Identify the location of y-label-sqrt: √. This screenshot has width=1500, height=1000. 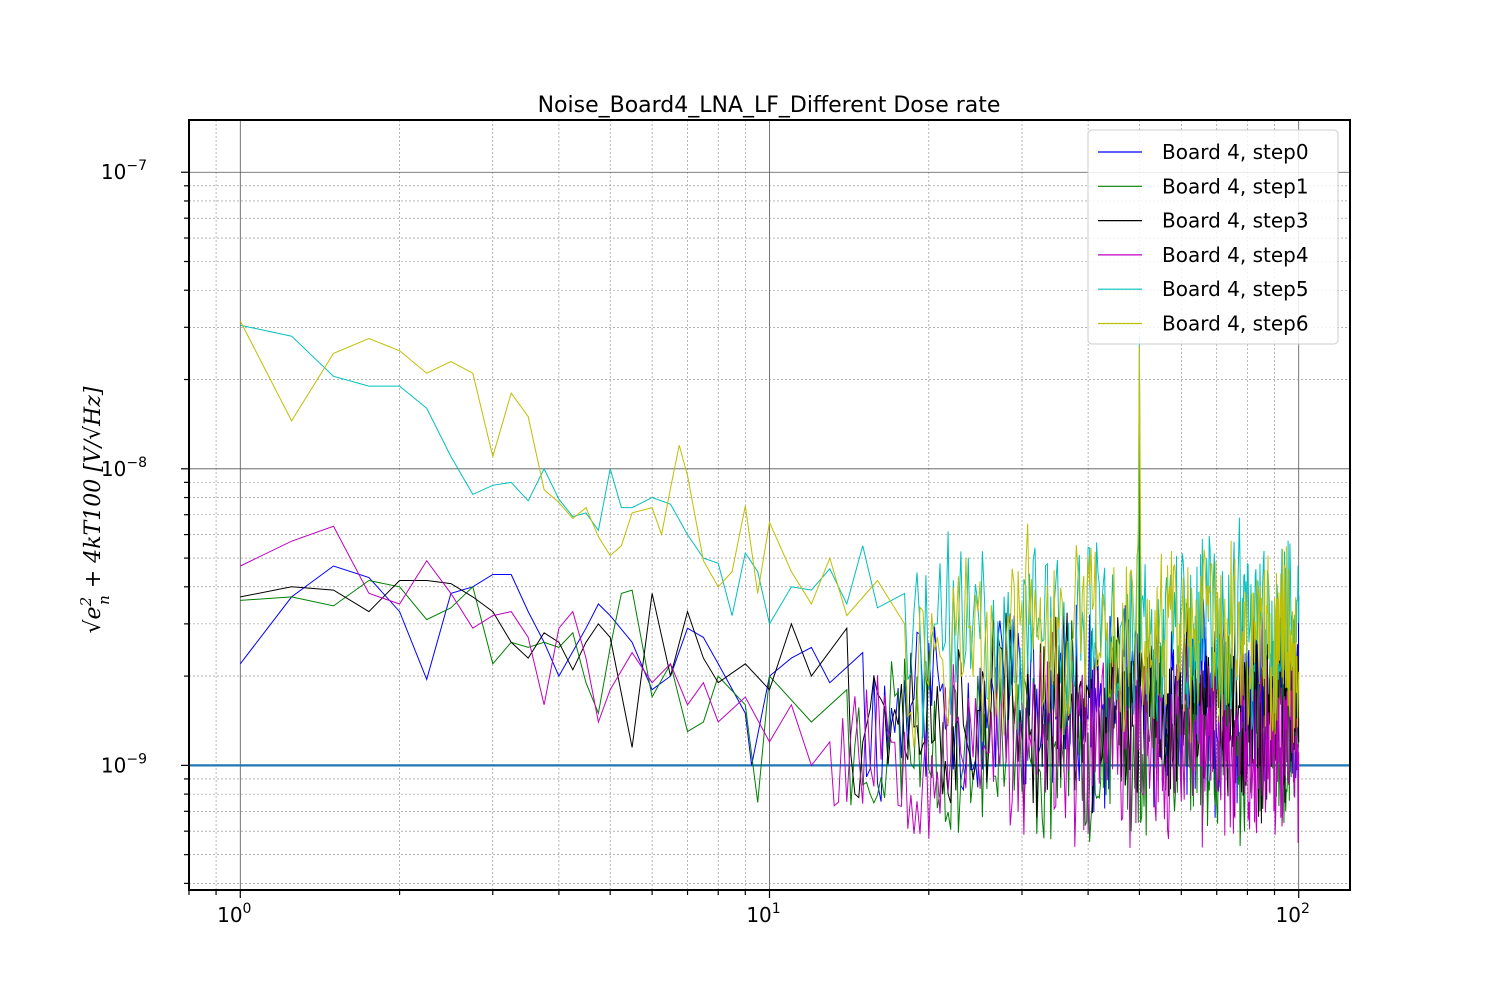
(93, 625).